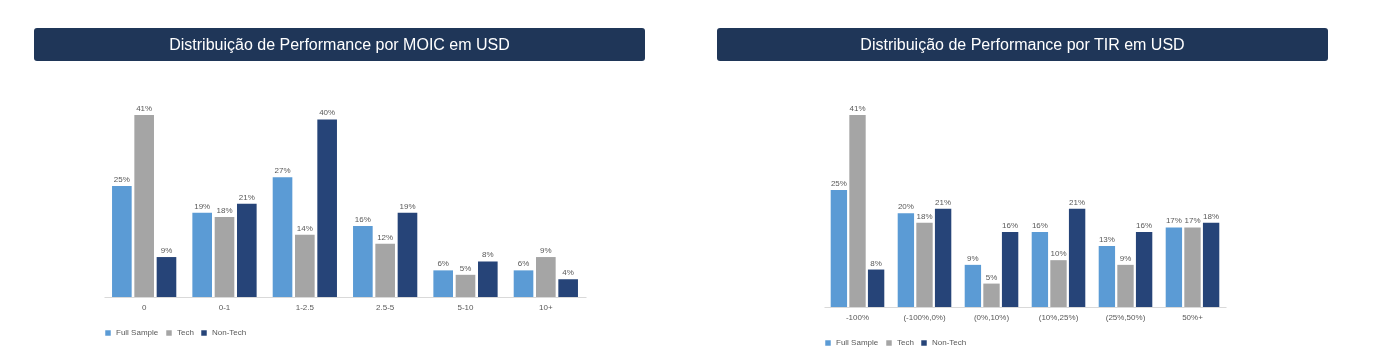 This screenshot has height=354, width=1376. I want to click on data-label: 14%, so click(304, 228).